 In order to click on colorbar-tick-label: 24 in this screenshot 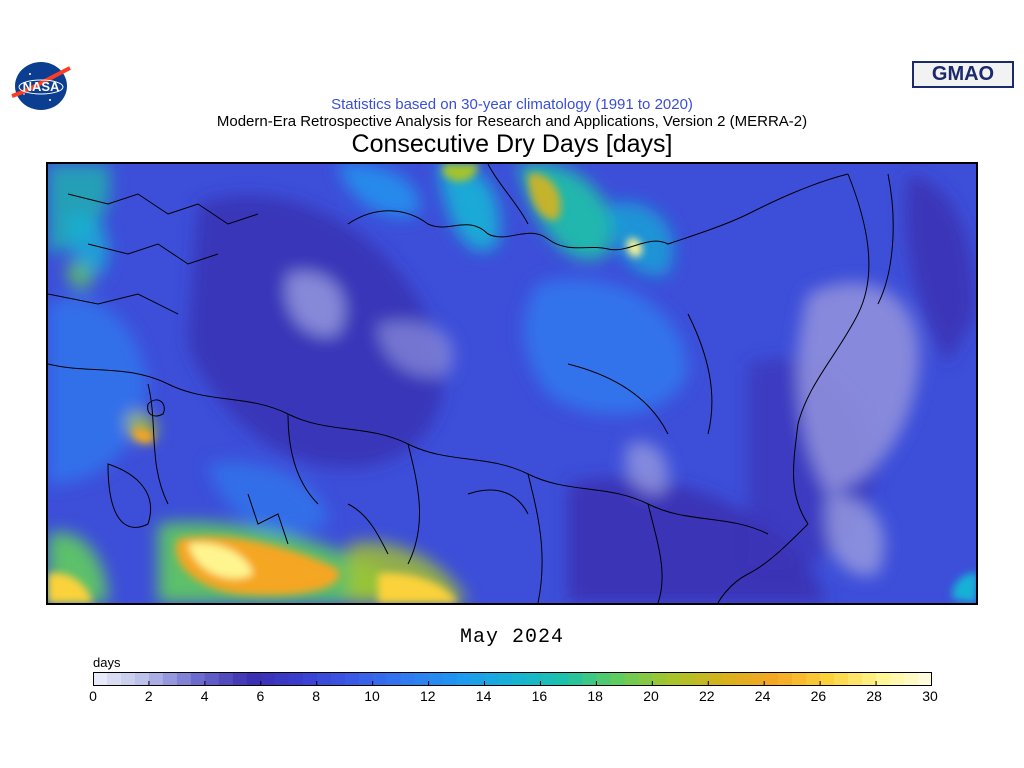, I will do `click(762, 696)`.